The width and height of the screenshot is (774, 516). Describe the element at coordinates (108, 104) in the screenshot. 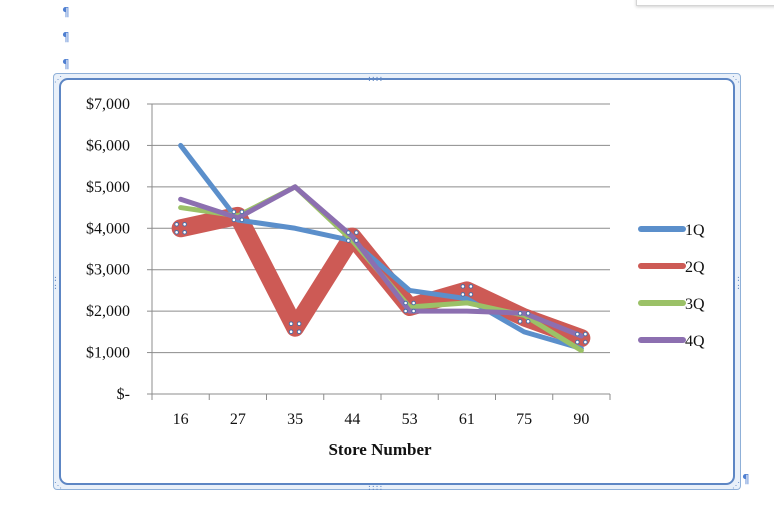

I see `y-tick-label: $7,000` at that location.